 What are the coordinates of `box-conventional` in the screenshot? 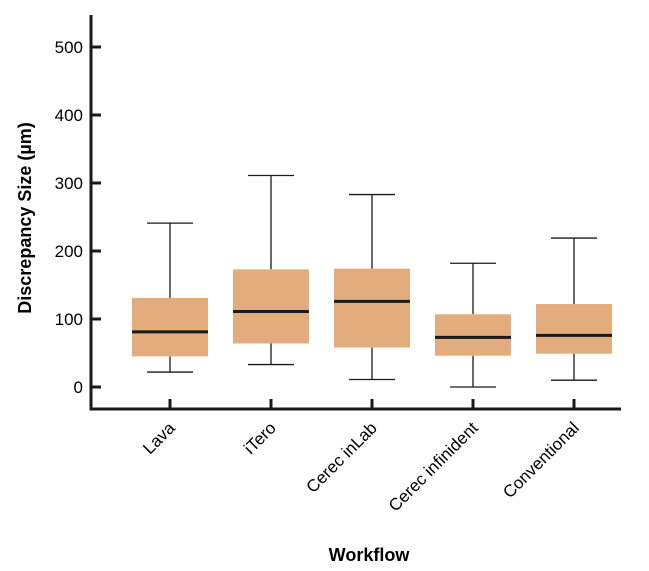 It's located at (574, 309).